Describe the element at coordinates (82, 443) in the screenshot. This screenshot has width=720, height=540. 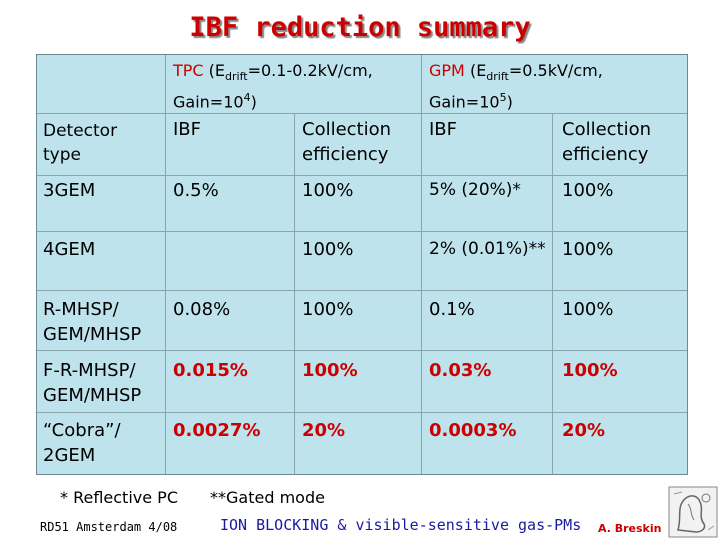
I see `table-row-detector: “Cobra”/ 2GEM` at that location.